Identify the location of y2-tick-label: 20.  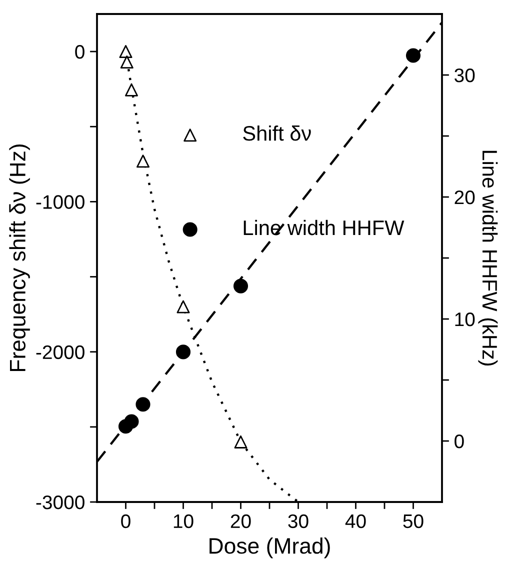
(464, 197).